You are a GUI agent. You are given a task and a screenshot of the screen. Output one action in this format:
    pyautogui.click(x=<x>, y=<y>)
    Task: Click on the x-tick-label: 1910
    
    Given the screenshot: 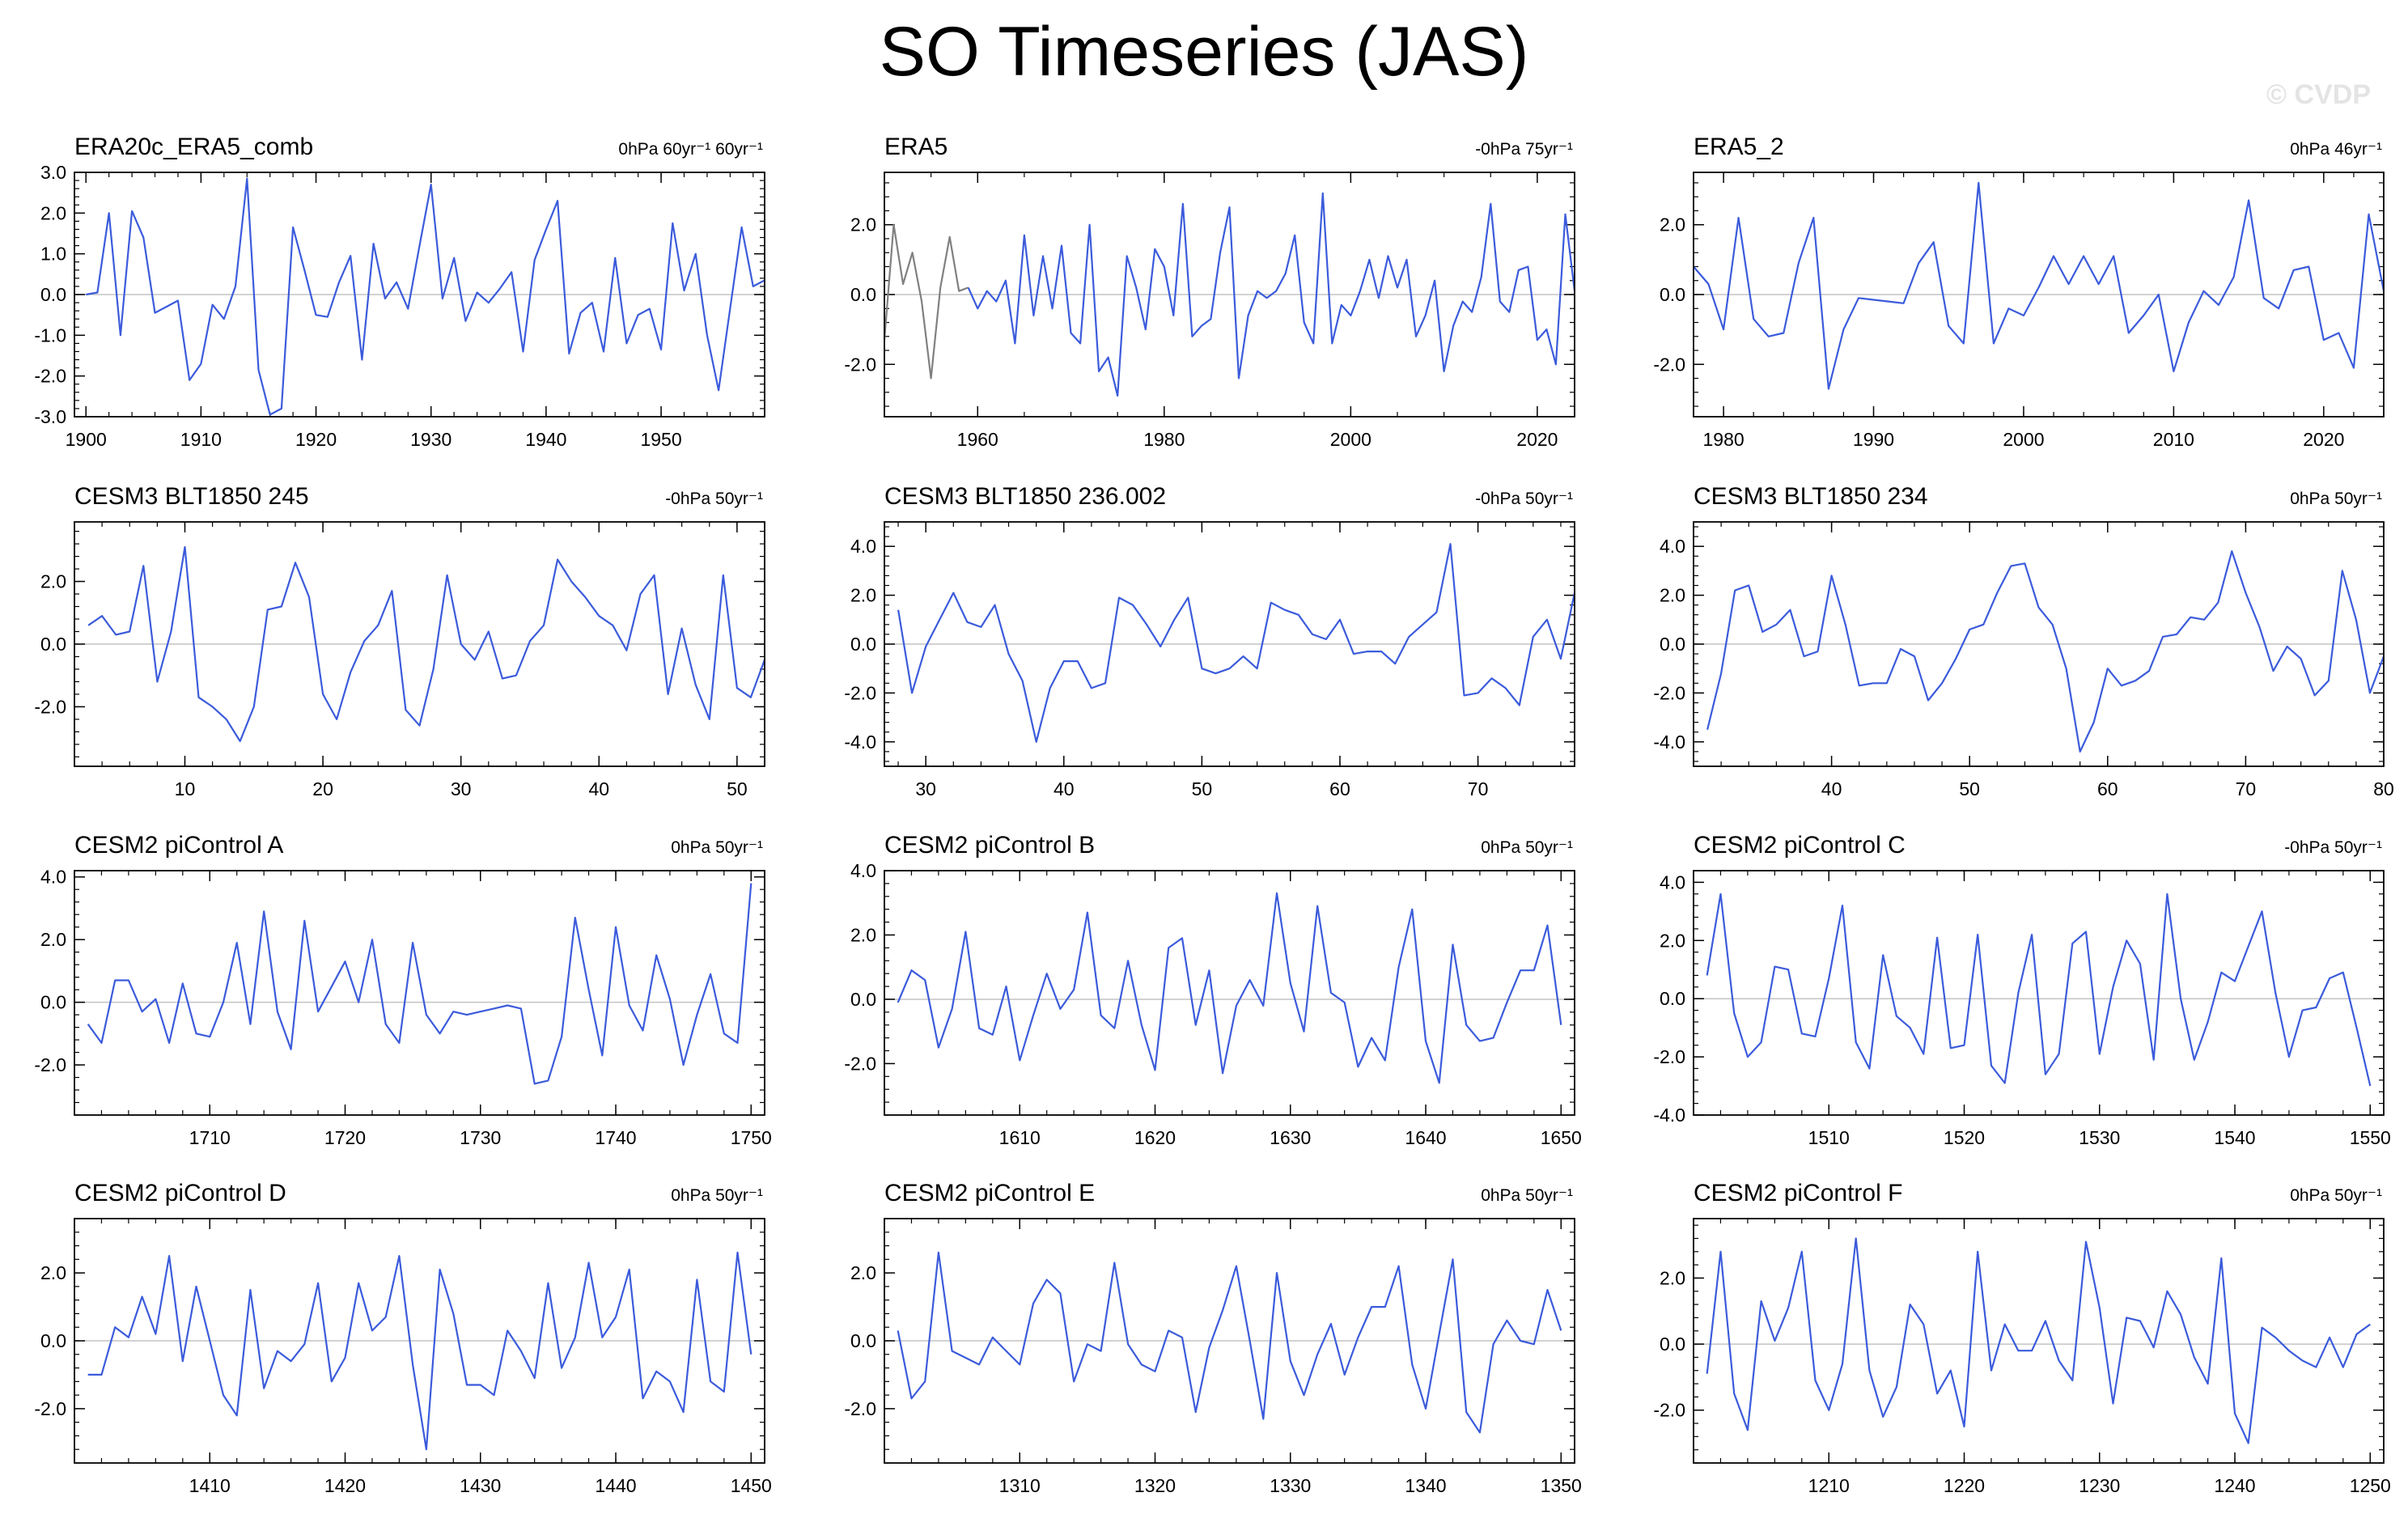 What is the action you would take?
    pyautogui.click(x=201, y=440)
    